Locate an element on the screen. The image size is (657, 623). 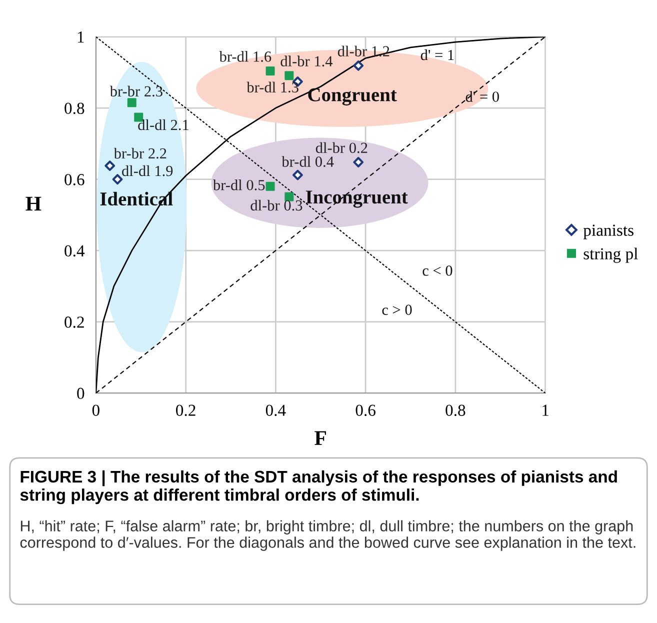
annotation: Congruent is located at coordinates (352, 97).